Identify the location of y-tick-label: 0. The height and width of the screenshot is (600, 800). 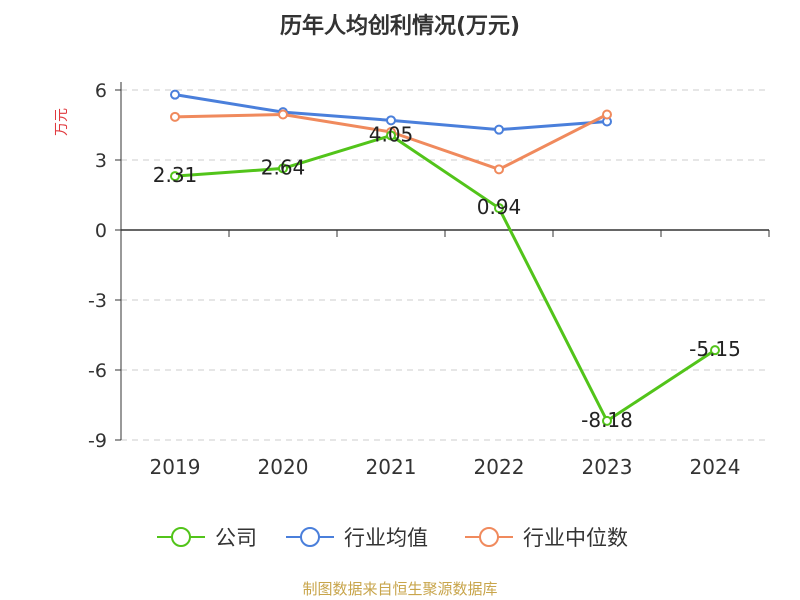
(101, 231).